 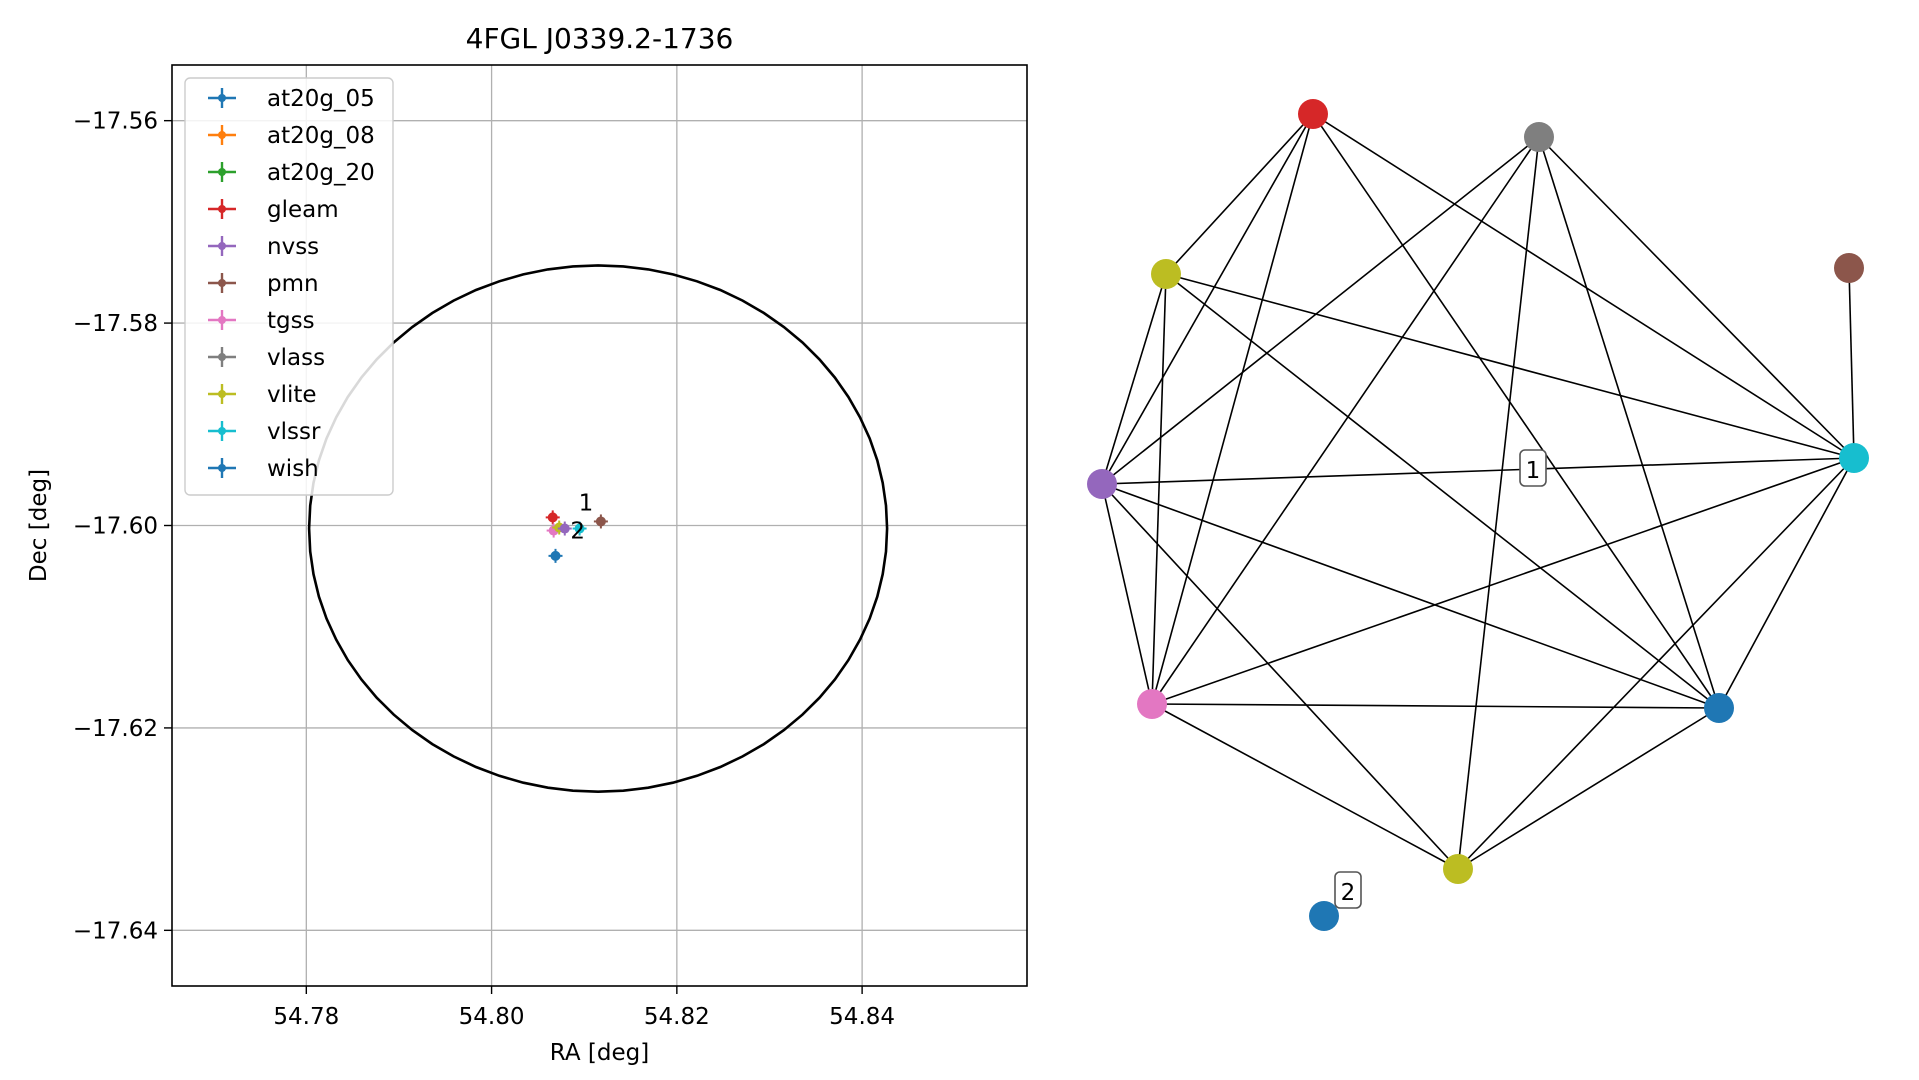 I want to click on legend-label: at20g_05, so click(x=321, y=99).